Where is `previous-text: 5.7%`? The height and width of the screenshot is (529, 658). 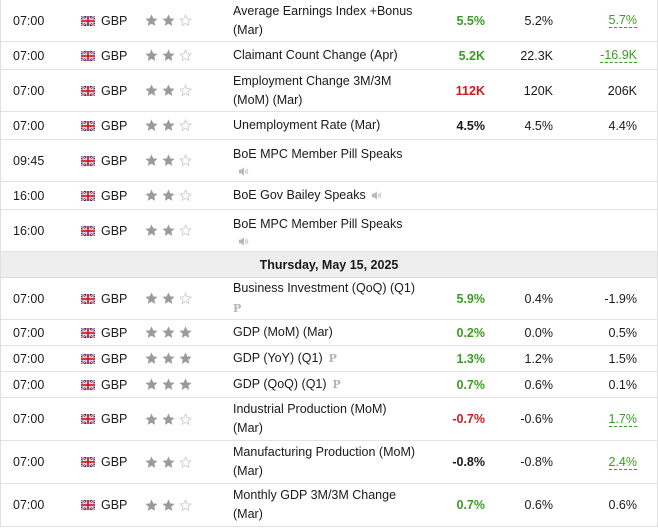
previous-text: 5.7% is located at coordinates (622, 20).